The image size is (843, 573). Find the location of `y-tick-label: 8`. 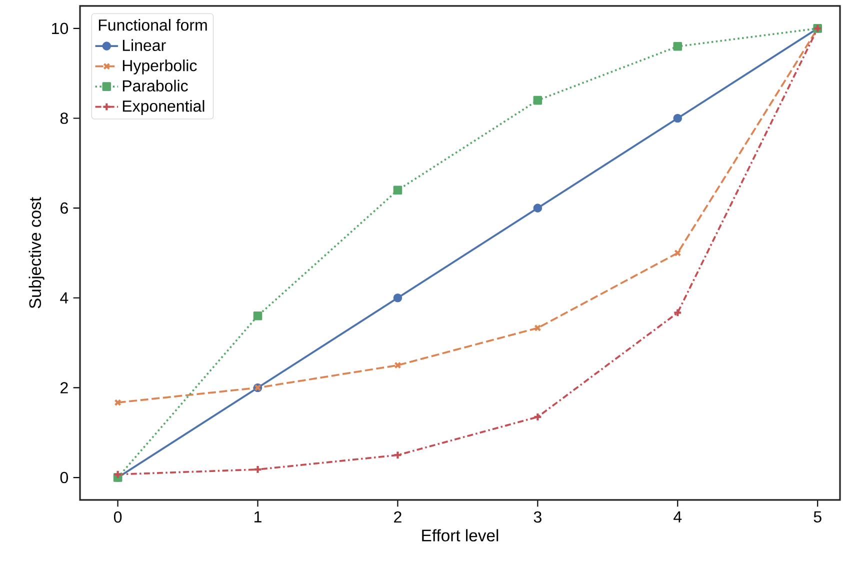

y-tick-label: 8 is located at coordinates (64, 118).